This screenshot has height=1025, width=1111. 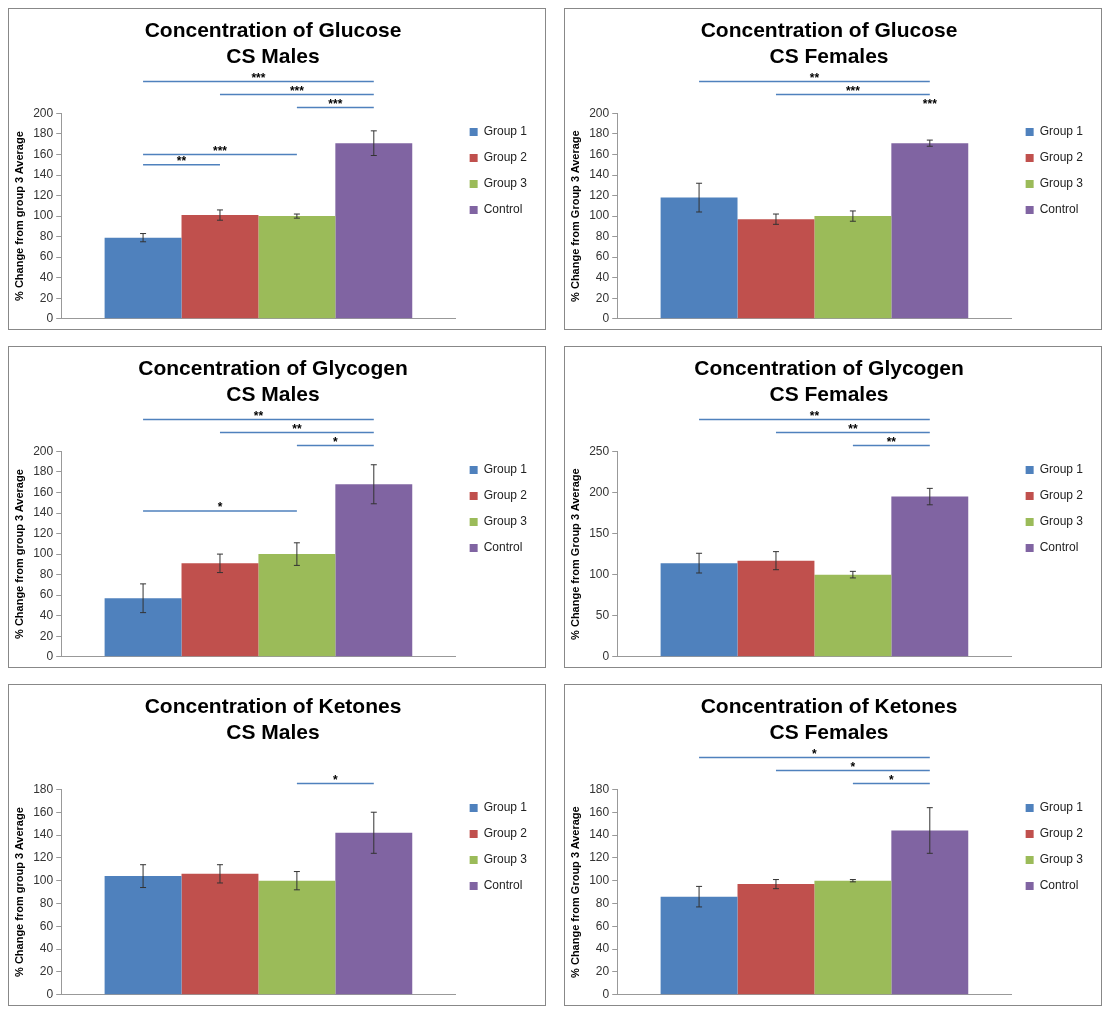 What do you see at coordinates (599, 532) in the screenshot?
I see `y-tick-label: 150` at bounding box center [599, 532].